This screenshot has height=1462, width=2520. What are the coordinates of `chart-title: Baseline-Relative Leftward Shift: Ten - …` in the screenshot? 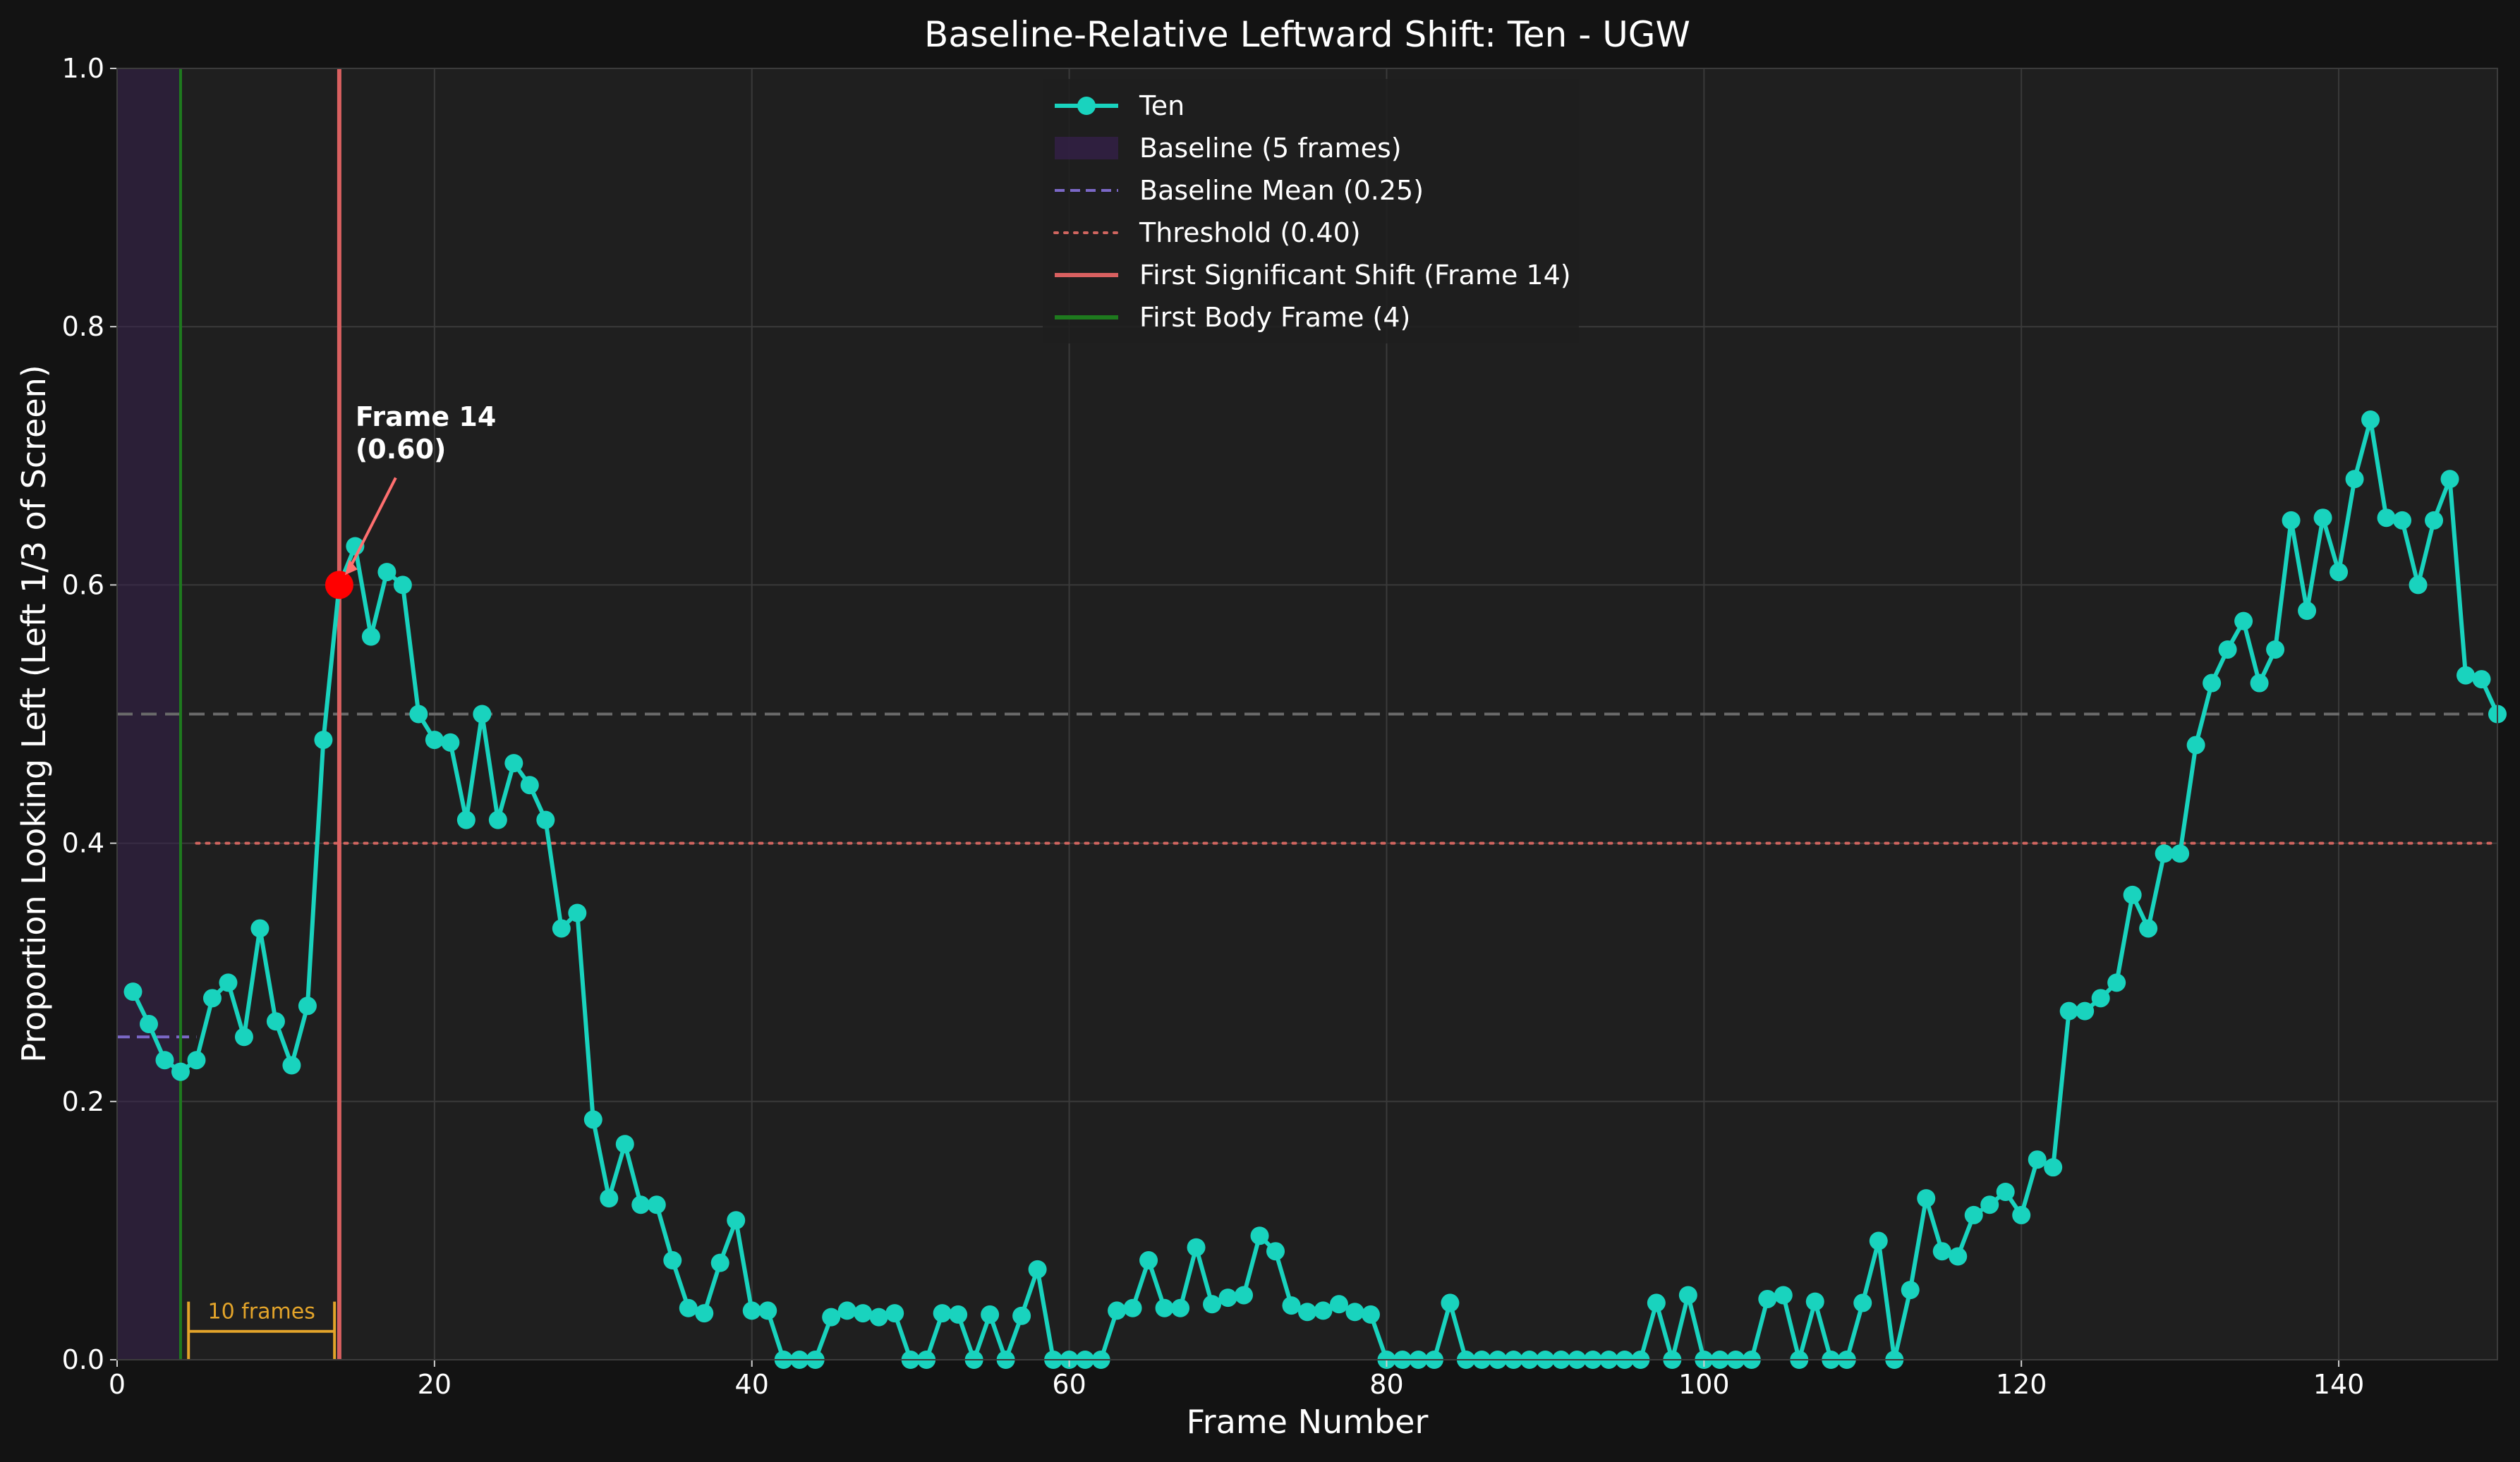 It's located at (1307, 34).